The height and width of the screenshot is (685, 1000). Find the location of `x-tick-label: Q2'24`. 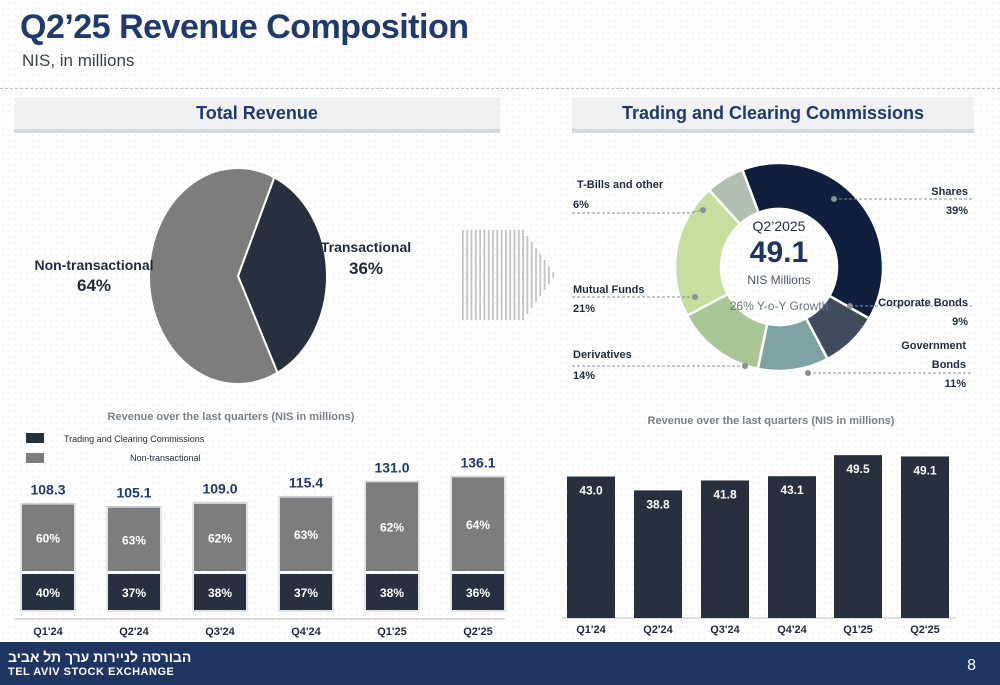

x-tick-label: Q2'24 is located at coordinates (134, 632).